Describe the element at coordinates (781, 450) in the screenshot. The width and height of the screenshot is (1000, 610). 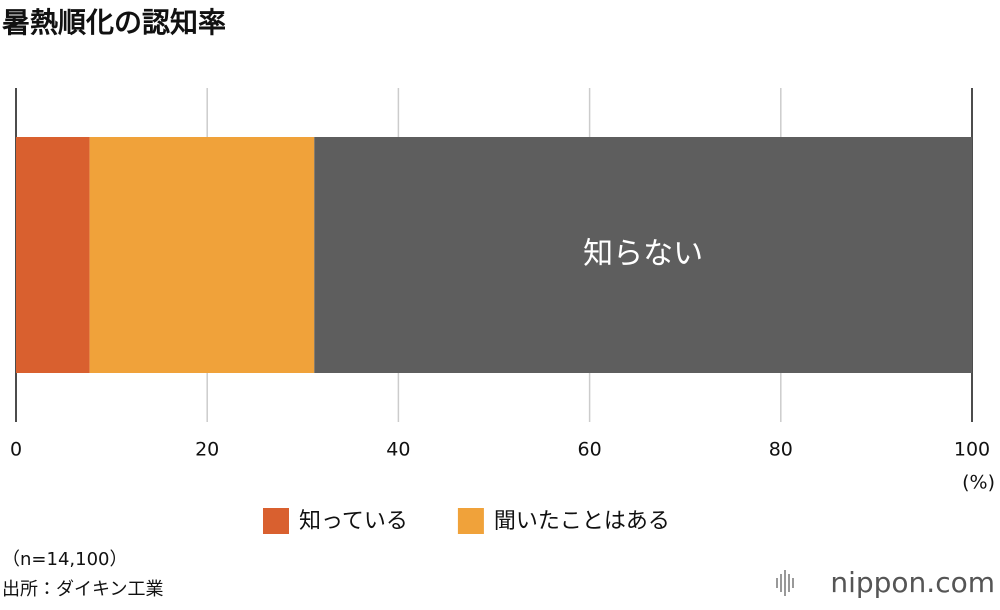
I see `x-tick-label: 80` at that location.